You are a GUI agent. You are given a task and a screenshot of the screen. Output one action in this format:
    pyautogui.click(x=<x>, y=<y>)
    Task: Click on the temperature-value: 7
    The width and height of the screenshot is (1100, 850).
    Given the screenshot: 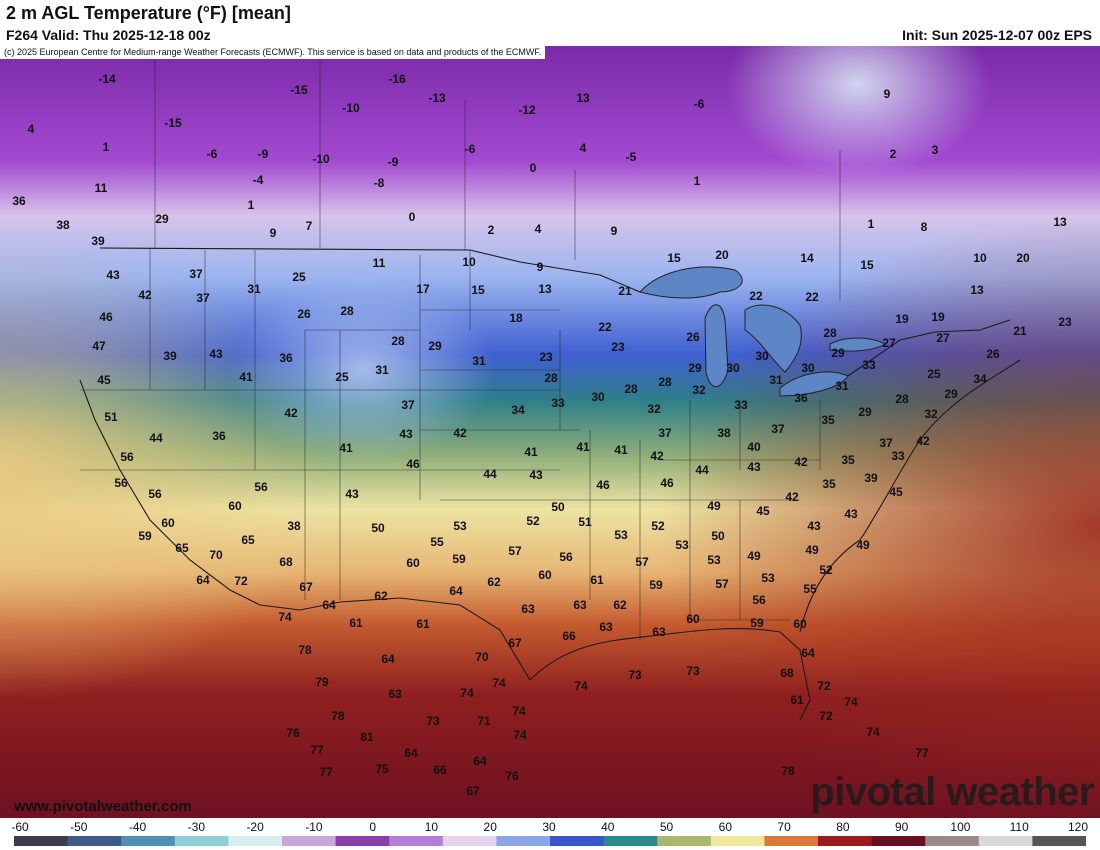 What is the action you would take?
    pyautogui.click(x=309, y=226)
    